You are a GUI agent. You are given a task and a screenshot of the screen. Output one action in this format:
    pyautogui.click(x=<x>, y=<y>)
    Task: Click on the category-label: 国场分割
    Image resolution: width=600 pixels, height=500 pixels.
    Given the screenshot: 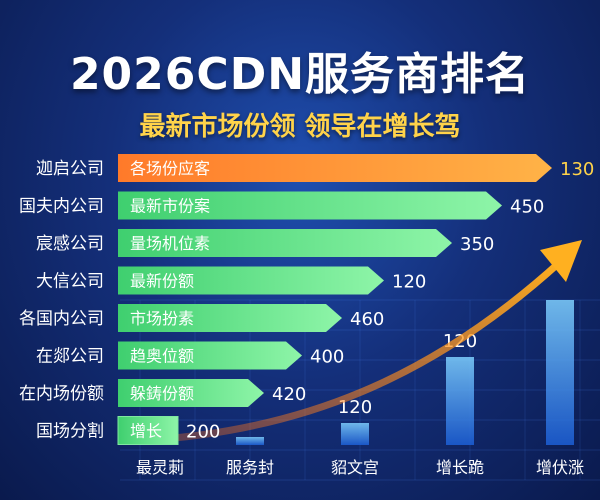 What is the action you would take?
    pyautogui.click(x=70, y=432)
    